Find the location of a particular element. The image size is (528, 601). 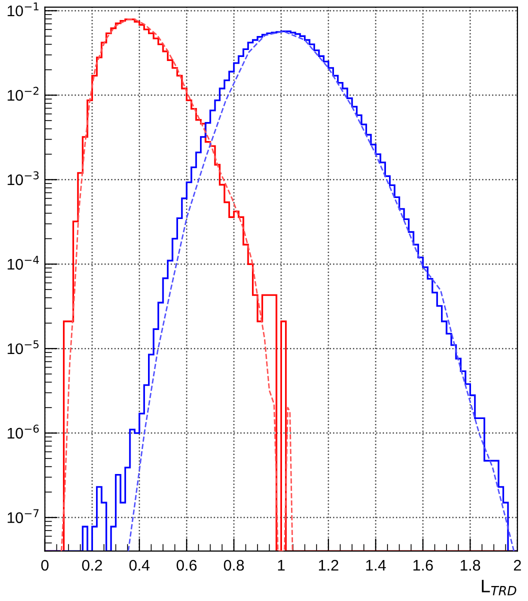

y-tick-label: 10$^{−4}$ is located at coordinates (23, 263).